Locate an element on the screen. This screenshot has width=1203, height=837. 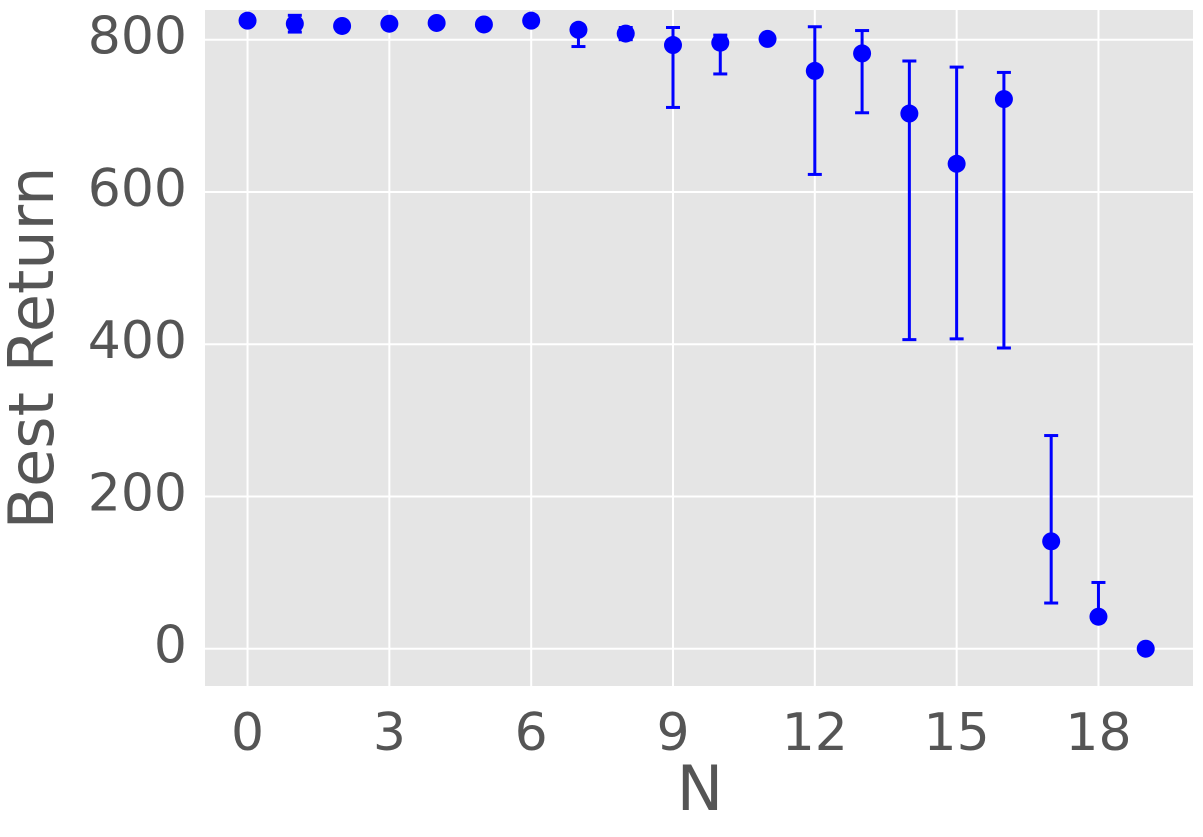
x-tick-label: 6 is located at coordinates (531, 733).